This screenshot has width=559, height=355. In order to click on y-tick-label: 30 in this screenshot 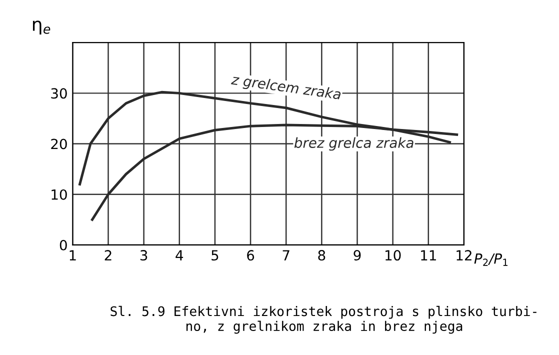, I will do `click(59, 93)`.